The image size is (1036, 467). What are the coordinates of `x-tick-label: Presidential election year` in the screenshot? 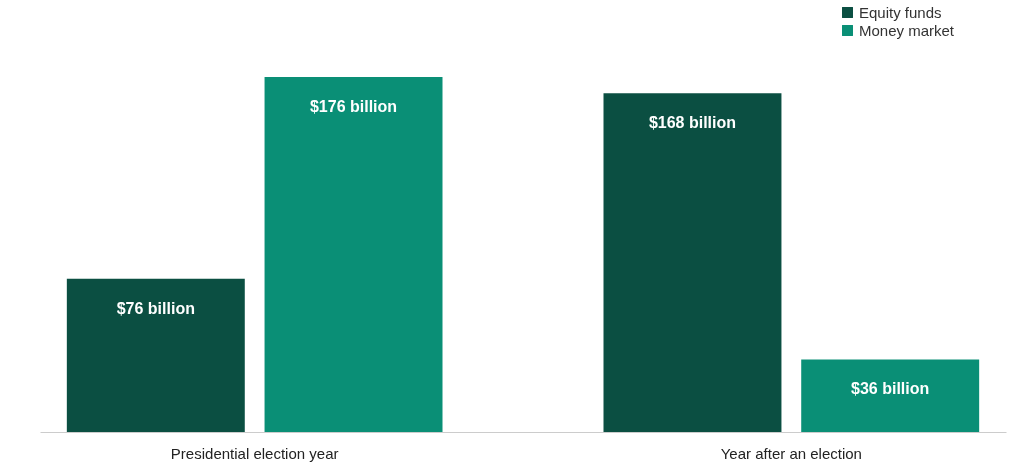 It's located at (254, 453).